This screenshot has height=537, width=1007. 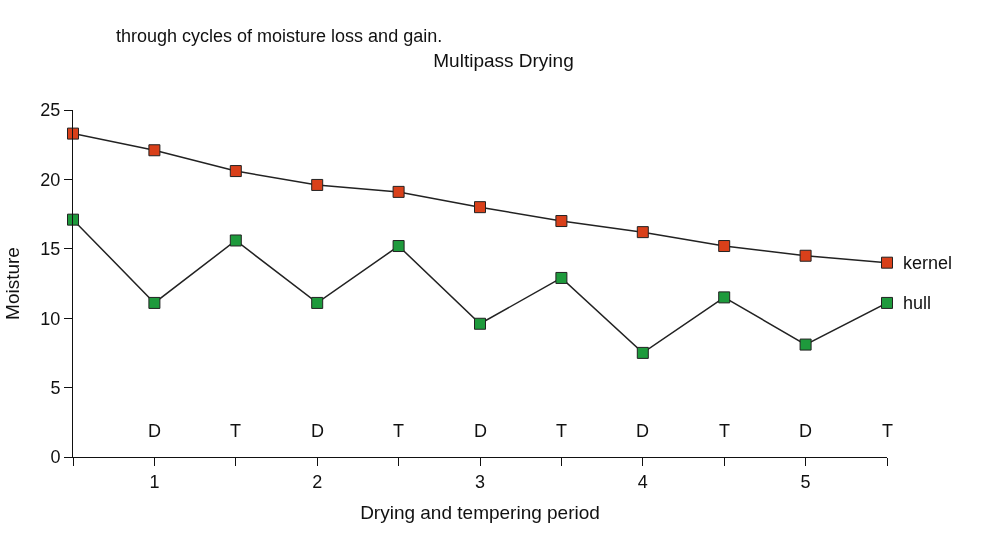 I want to click on series-label: kernel, so click(x=928, y=263).